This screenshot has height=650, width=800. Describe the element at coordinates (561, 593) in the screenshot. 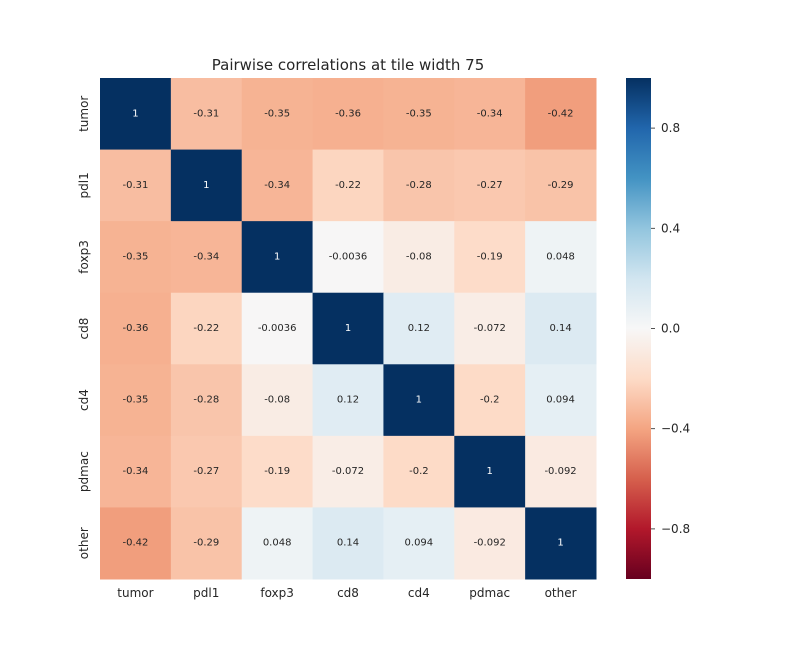

I see `x-tick-label: other` at that location.